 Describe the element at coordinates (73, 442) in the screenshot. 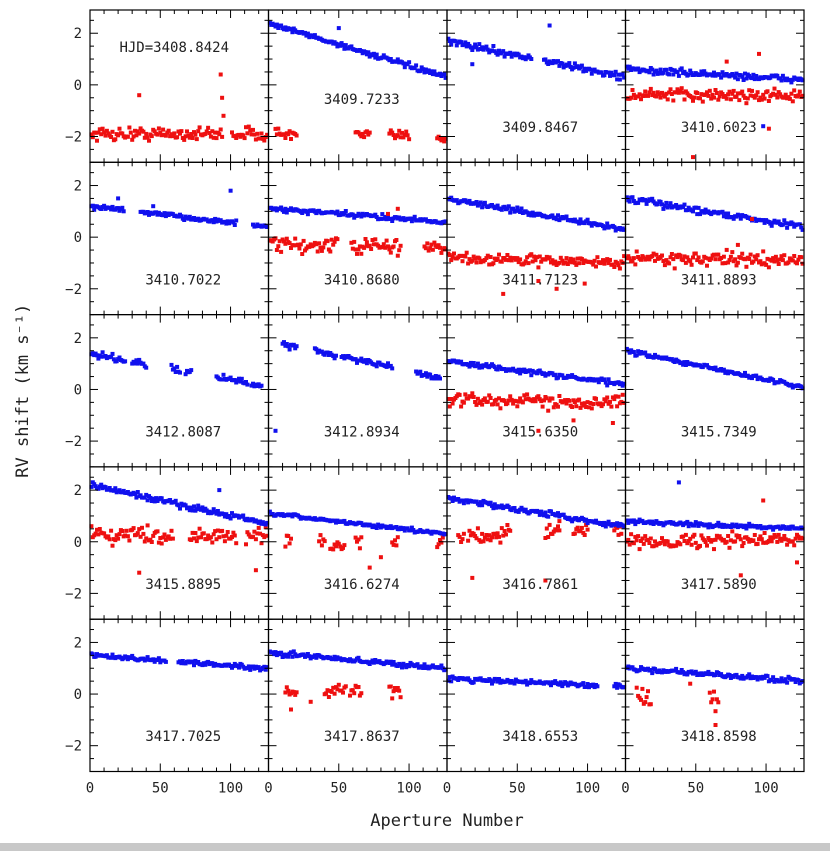

I see `y-tick-label: −2` at that location.